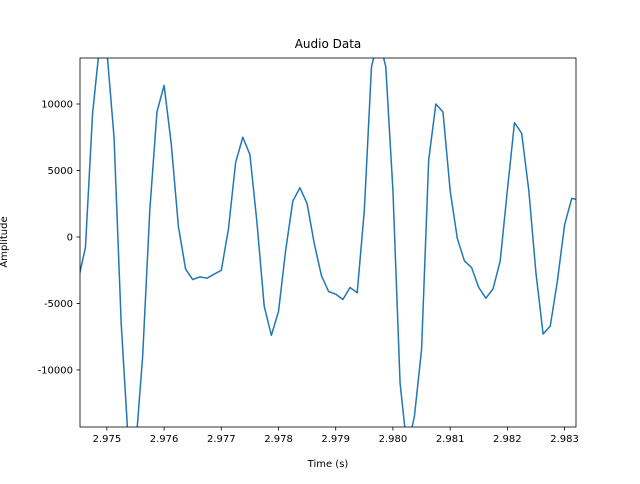 The width and height of the screenshot is (640, 484). I want to click on chart-title: Audio Data, so click(328, 44).